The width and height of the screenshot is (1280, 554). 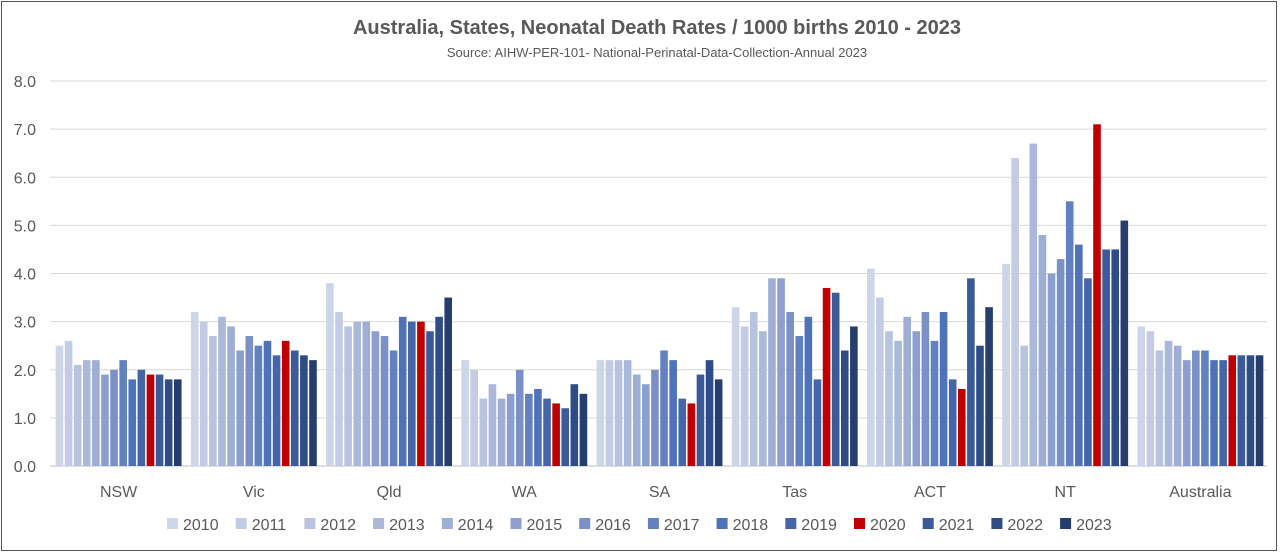 What do you see at coordinates (25, 323) in the screenshot?
I see `y-tick-label: 3.0` at bounding box center [25, 323].